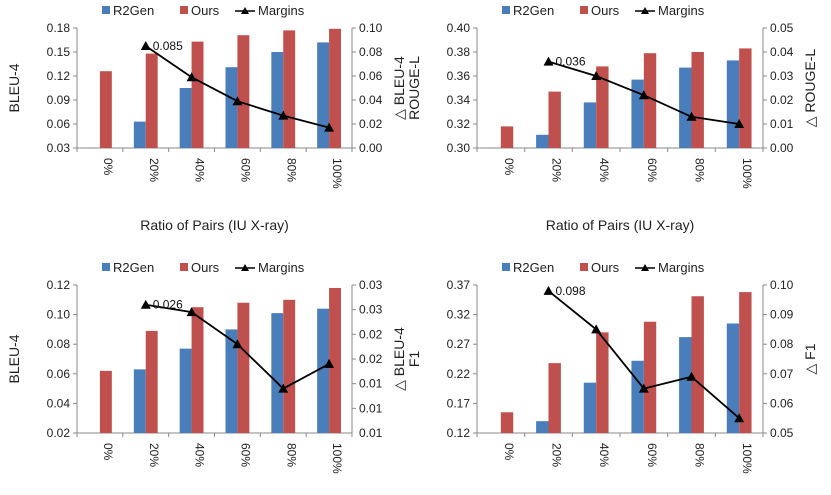 Image resolution: width=831 pixels, height=495 pixels. Describe the element at coordinates (371, 384) in the screenshot. I see `y2-tick-label: 0.01` at that location.